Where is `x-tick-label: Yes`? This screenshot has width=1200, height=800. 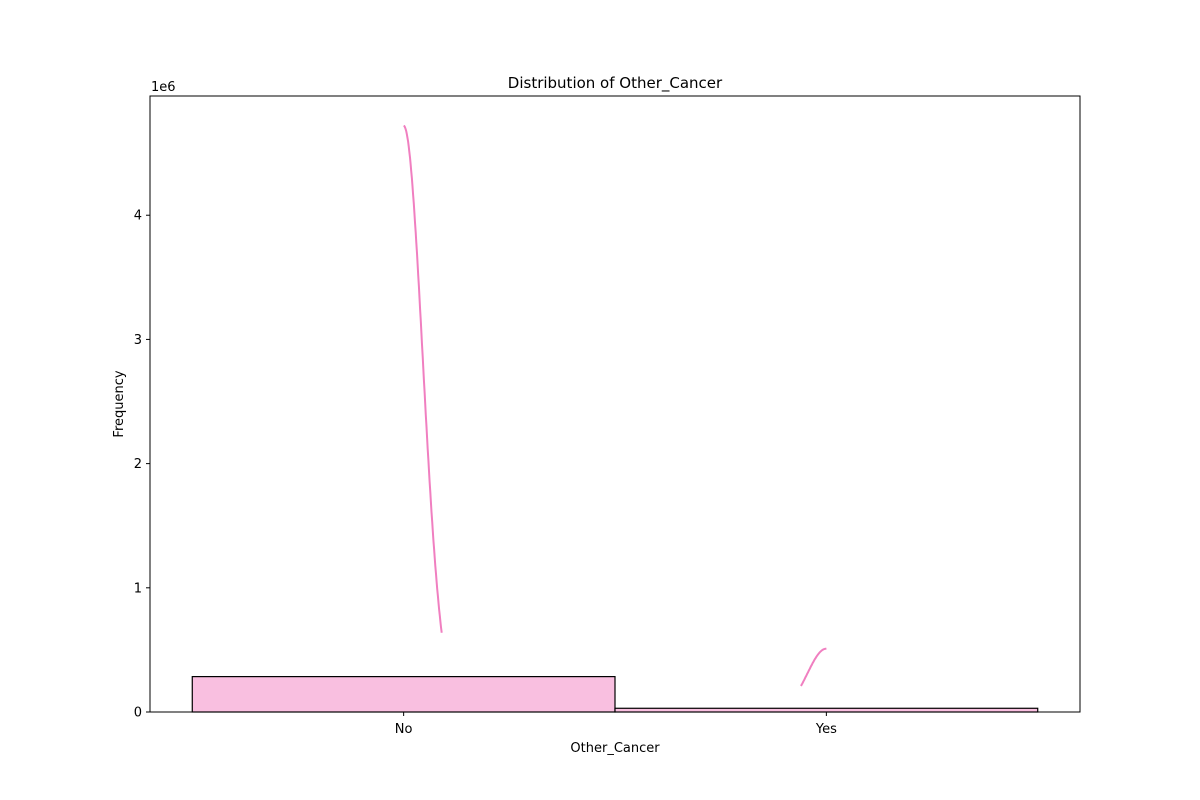
x-tick-label: Yes is located at coordinates (826, 729).